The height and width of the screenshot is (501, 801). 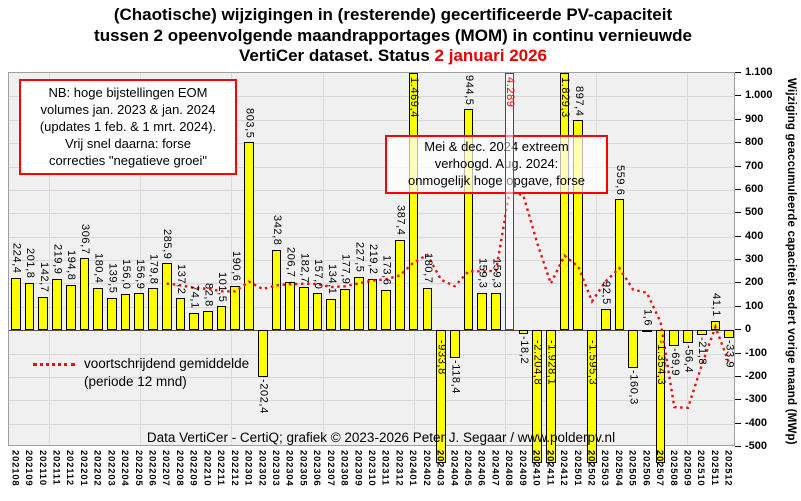 I want to click on bar-value-label-202406: 159,3, so click(x=482, y=273).